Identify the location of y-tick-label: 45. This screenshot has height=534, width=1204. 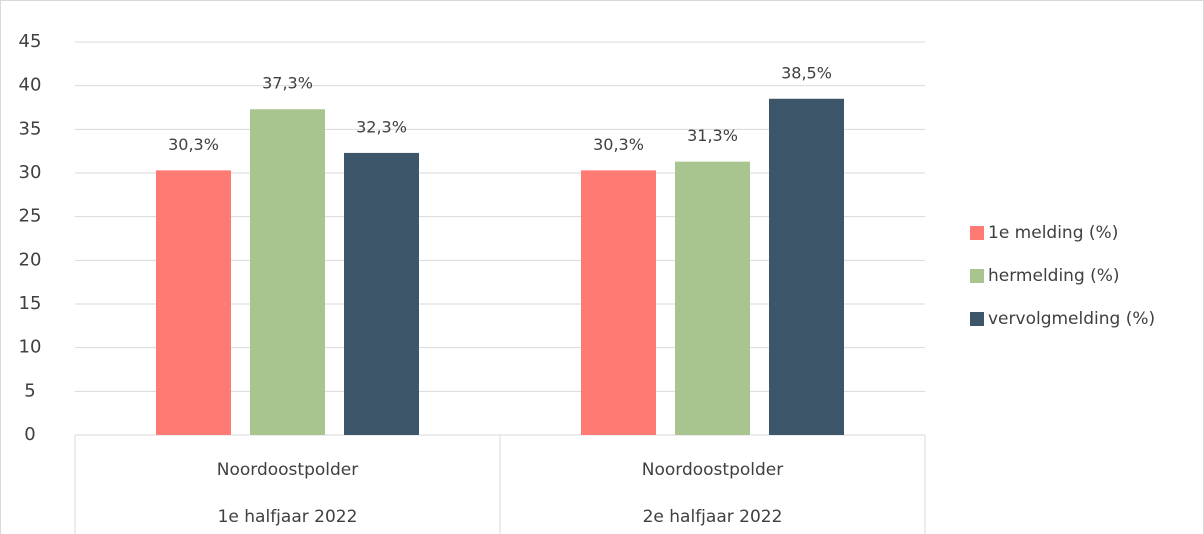
(30, 41).